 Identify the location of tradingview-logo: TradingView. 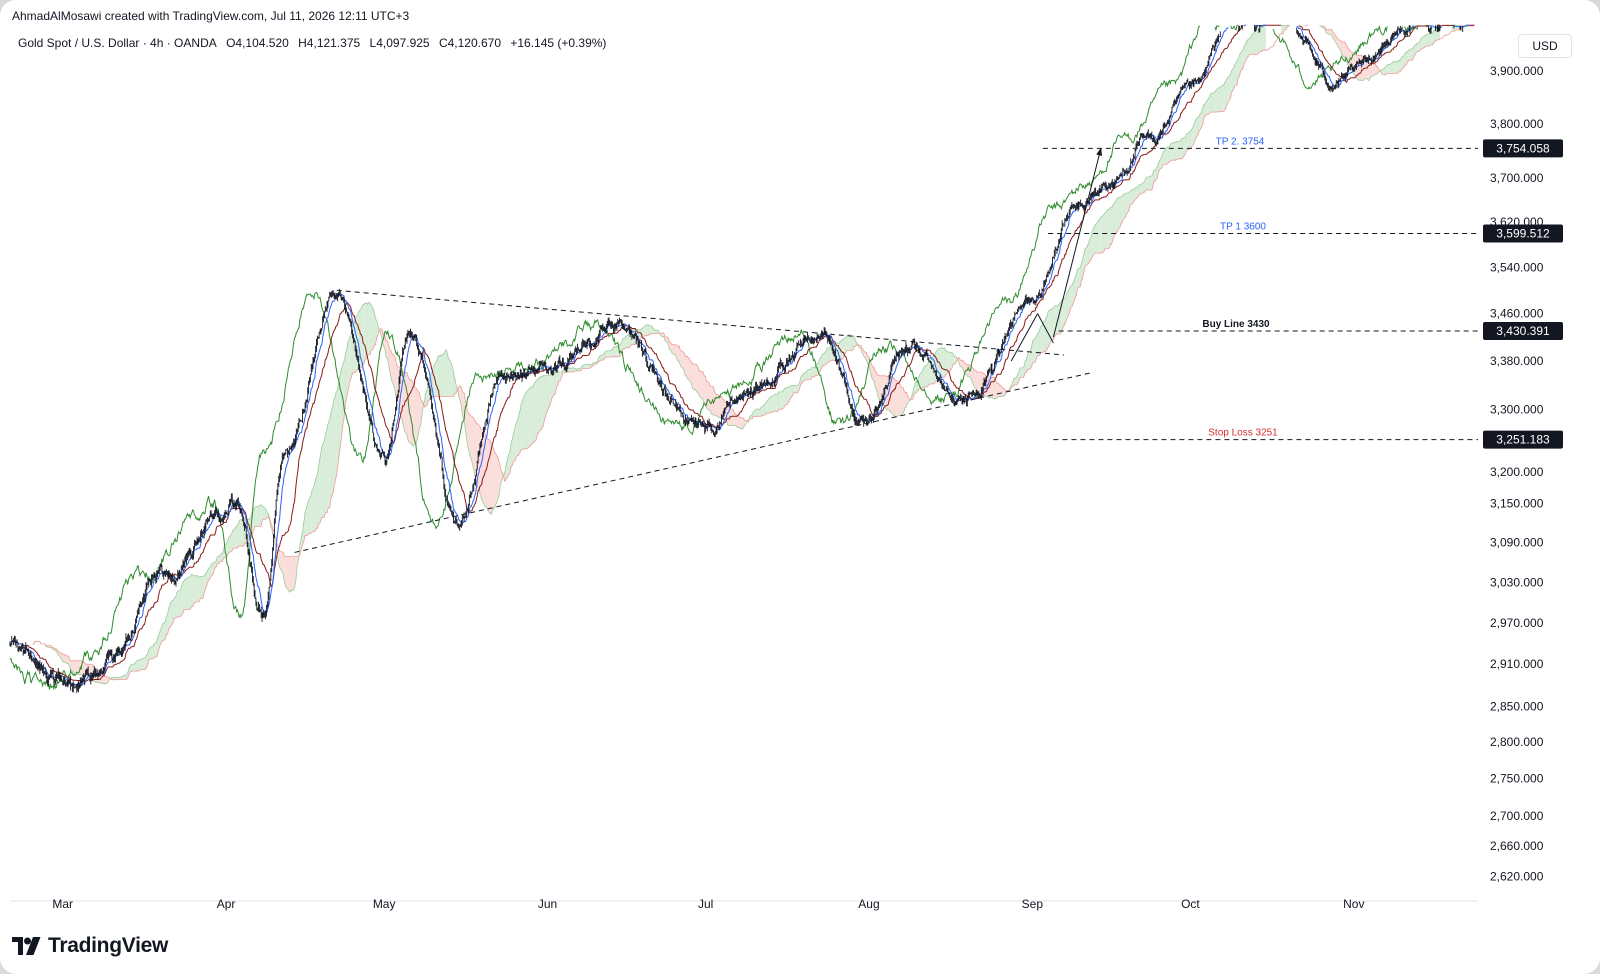
(90, 946).